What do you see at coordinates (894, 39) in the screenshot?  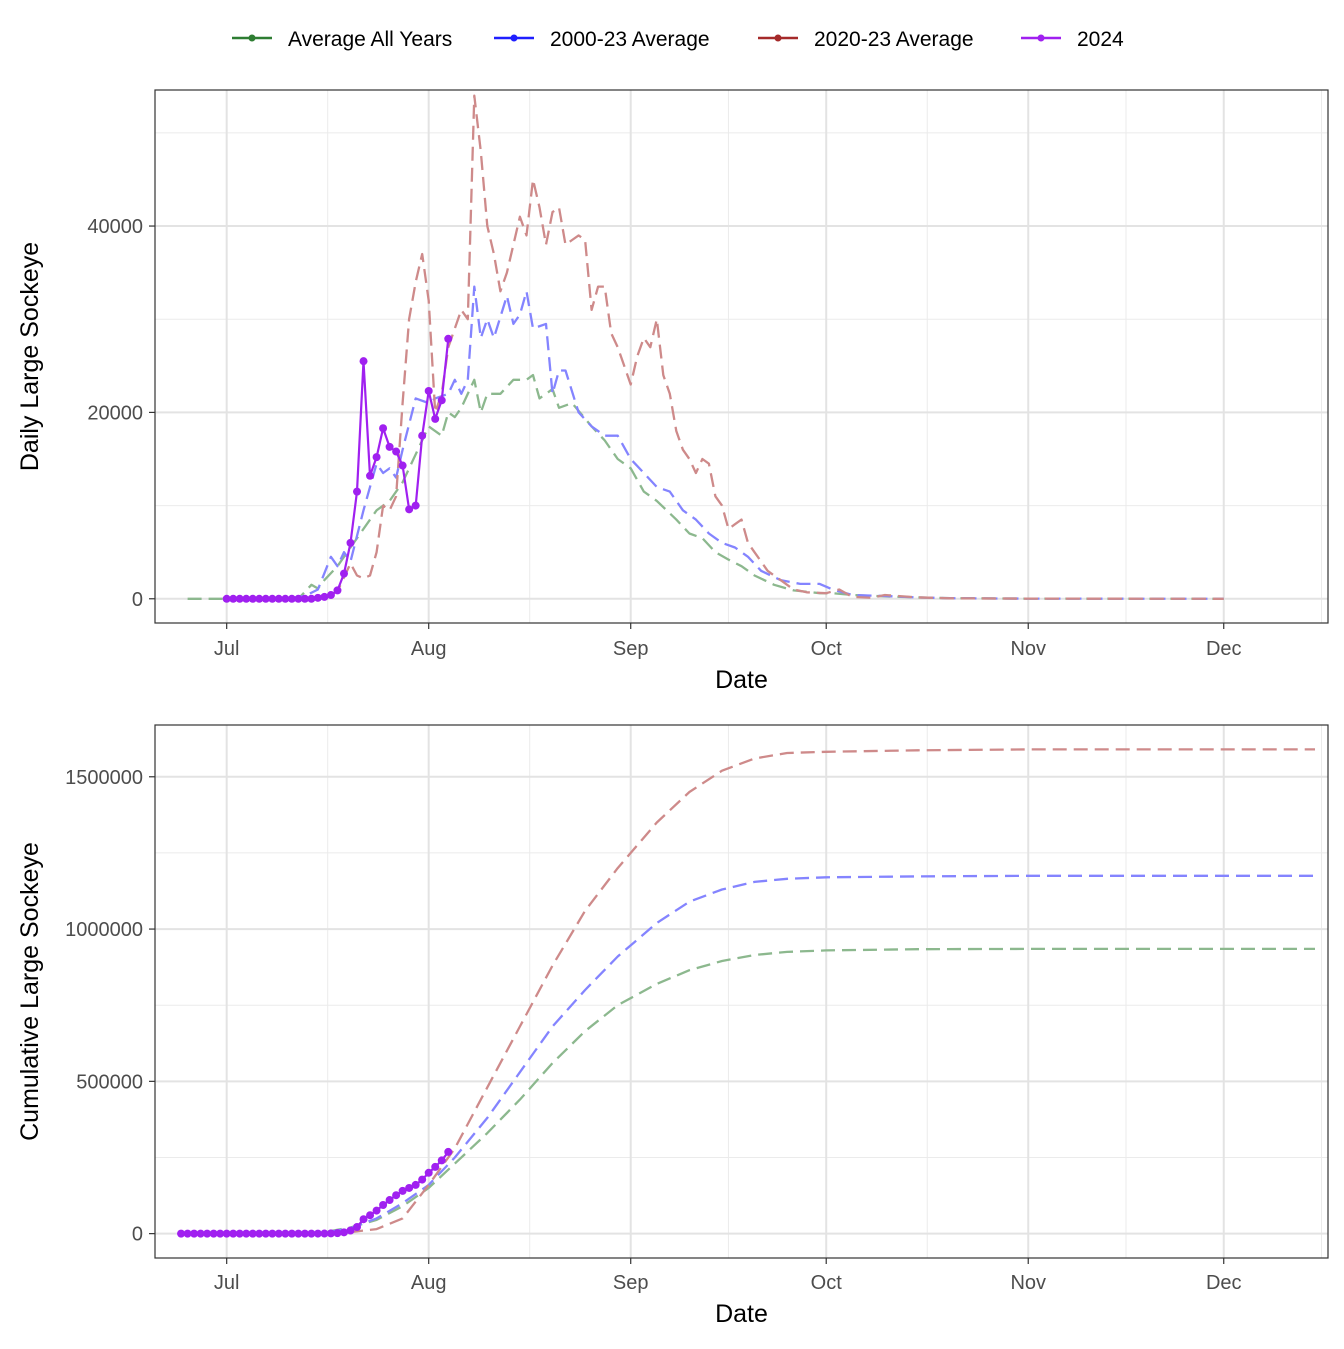 I see `legend-label: 2020-23 Average` at bounding box center [894, 39].